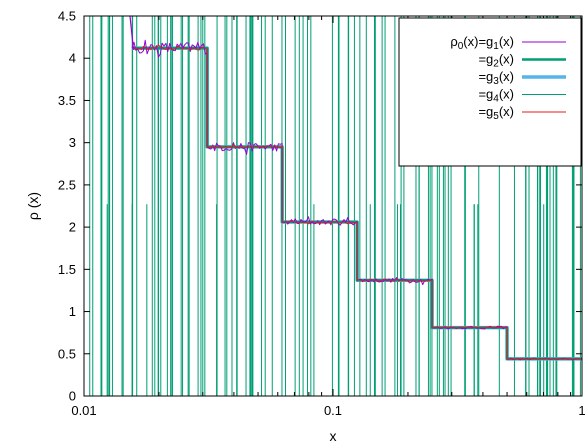 The height and width of the screenshot is (445, 587). I want to click on legend-label-g1: ρ0(x)=g1(x), so click(482, 43).